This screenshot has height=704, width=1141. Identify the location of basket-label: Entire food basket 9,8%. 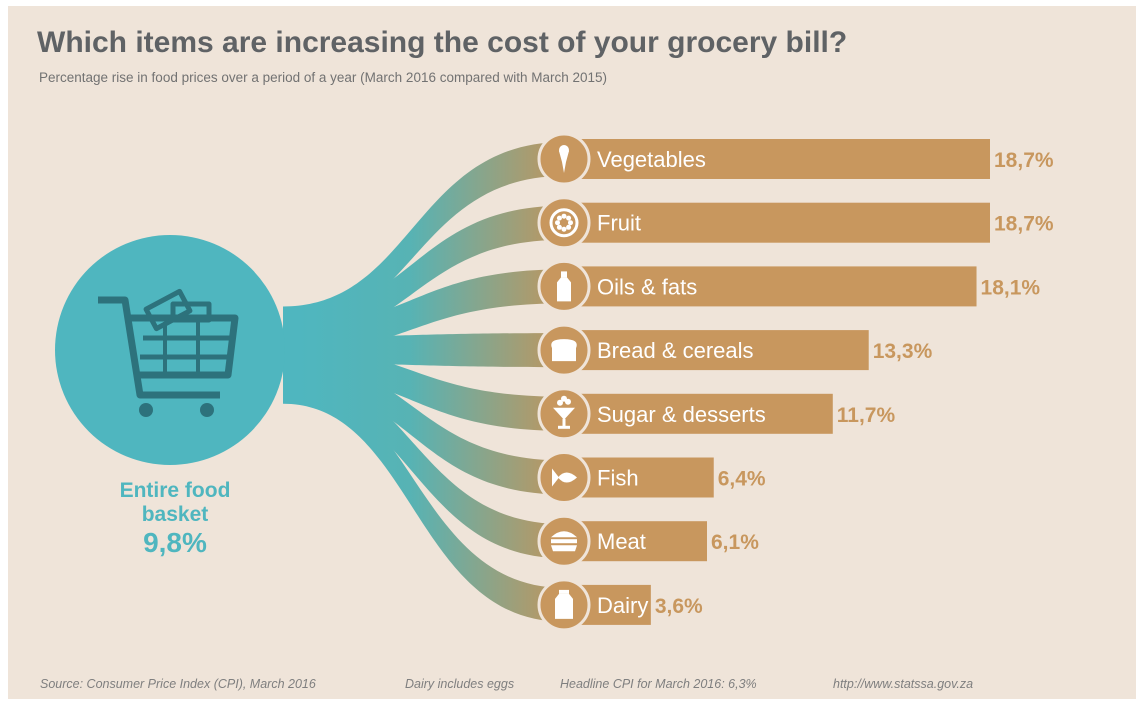
(175, 519).